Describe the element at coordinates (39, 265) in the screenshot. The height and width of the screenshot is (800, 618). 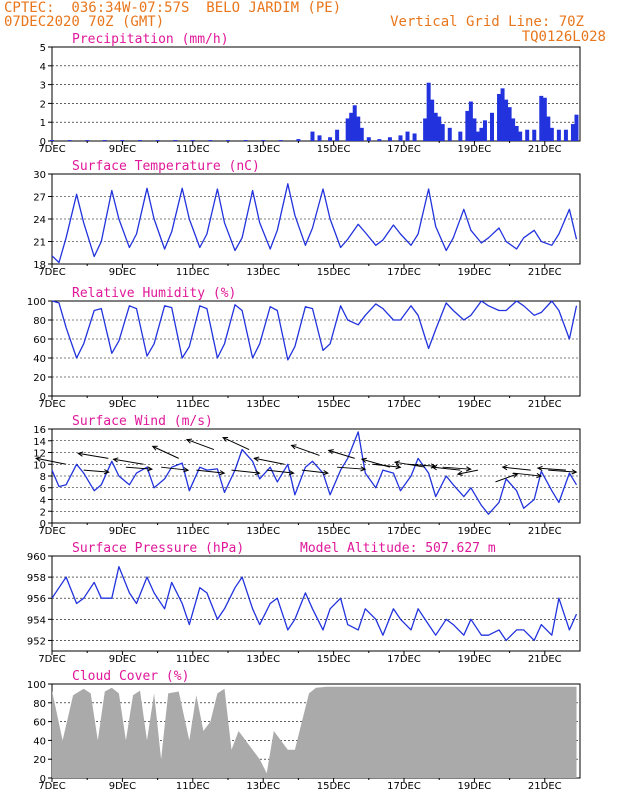
I see `y-tick-label: 18` at that location.